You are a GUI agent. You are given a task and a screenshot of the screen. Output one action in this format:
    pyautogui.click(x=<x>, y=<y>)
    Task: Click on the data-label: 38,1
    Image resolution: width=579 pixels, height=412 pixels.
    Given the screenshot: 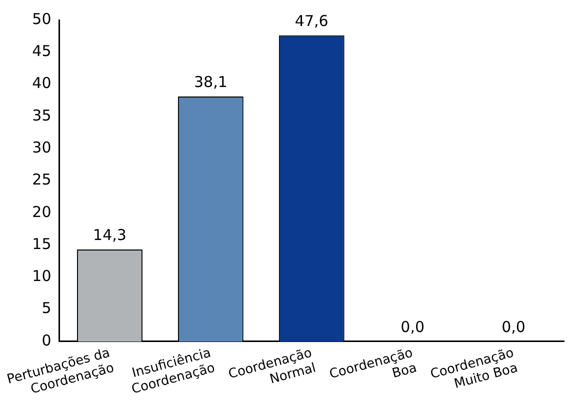 What is the action you would take?
    pyautogui.click(x=211, y=81)
    